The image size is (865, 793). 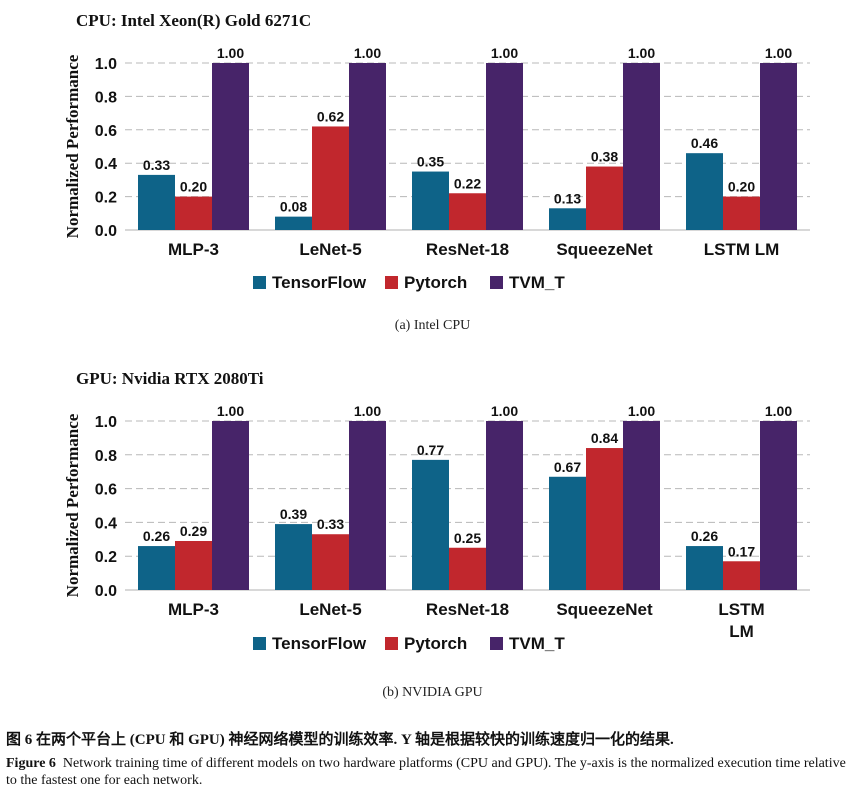 I want to click on data-label: 0.13, so click(x=567, y=198).